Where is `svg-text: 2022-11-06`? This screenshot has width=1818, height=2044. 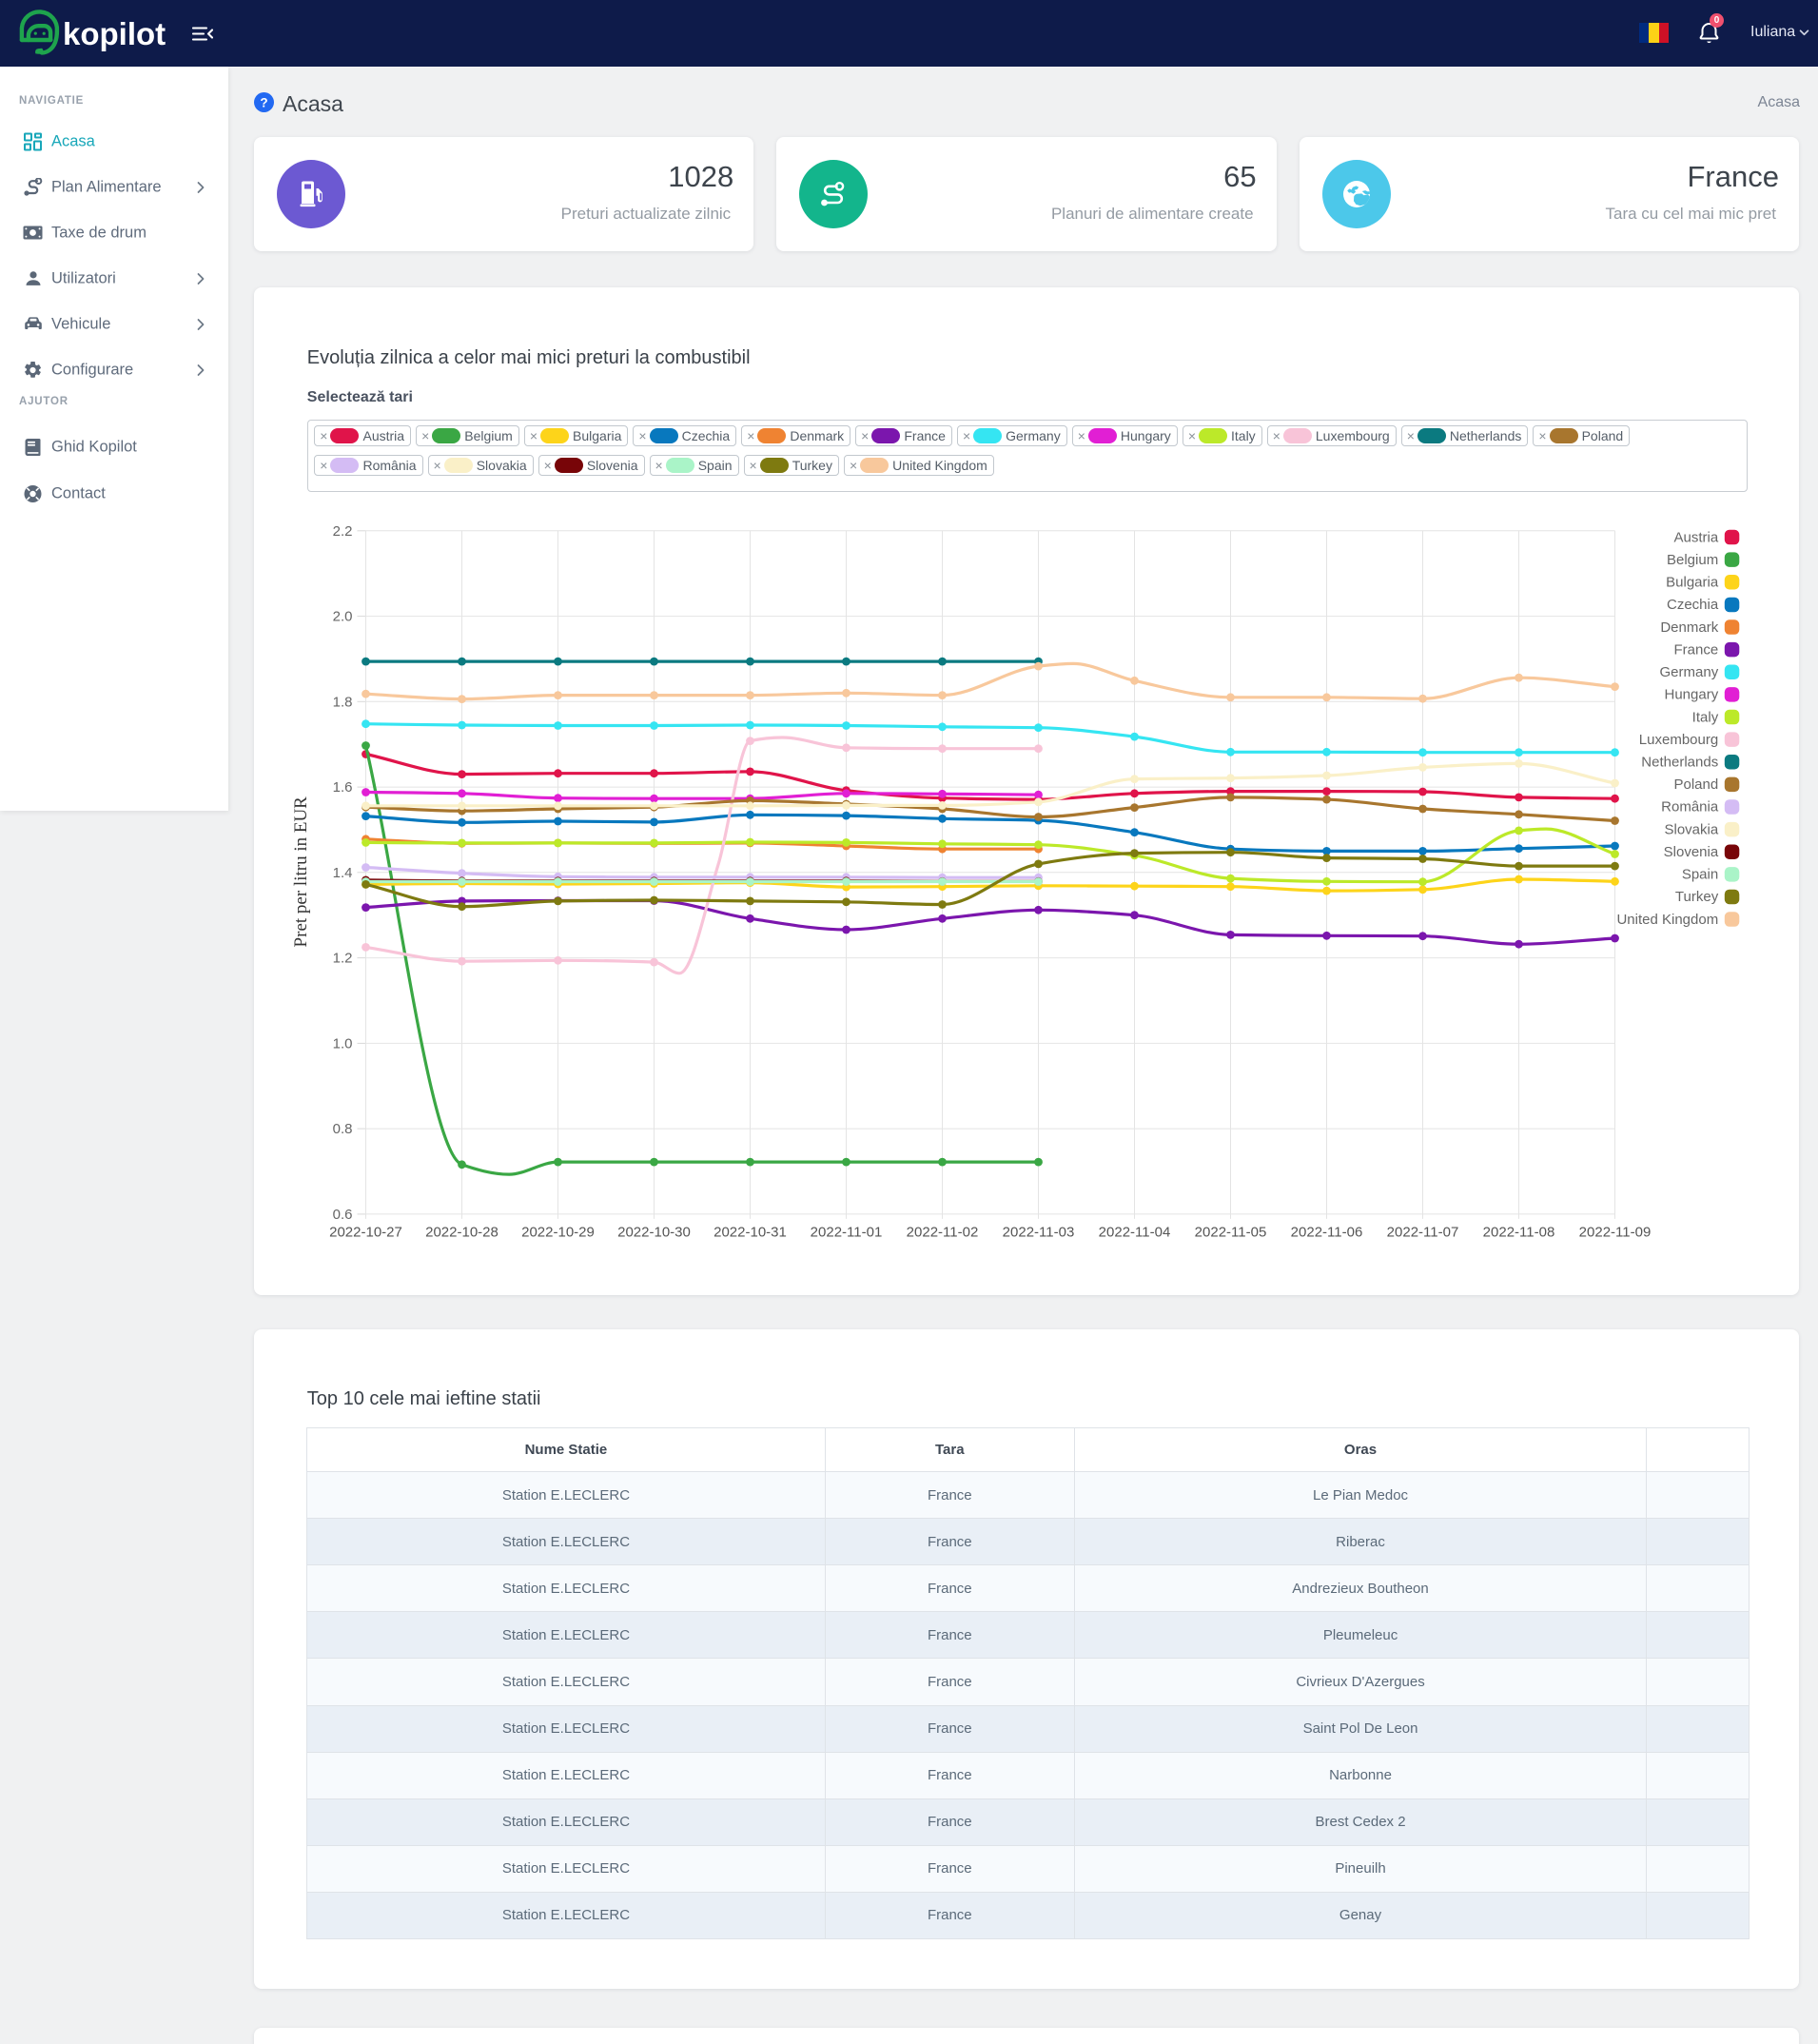
svg-text: 2022-11-06 is located at coordinates (1326, 1232).